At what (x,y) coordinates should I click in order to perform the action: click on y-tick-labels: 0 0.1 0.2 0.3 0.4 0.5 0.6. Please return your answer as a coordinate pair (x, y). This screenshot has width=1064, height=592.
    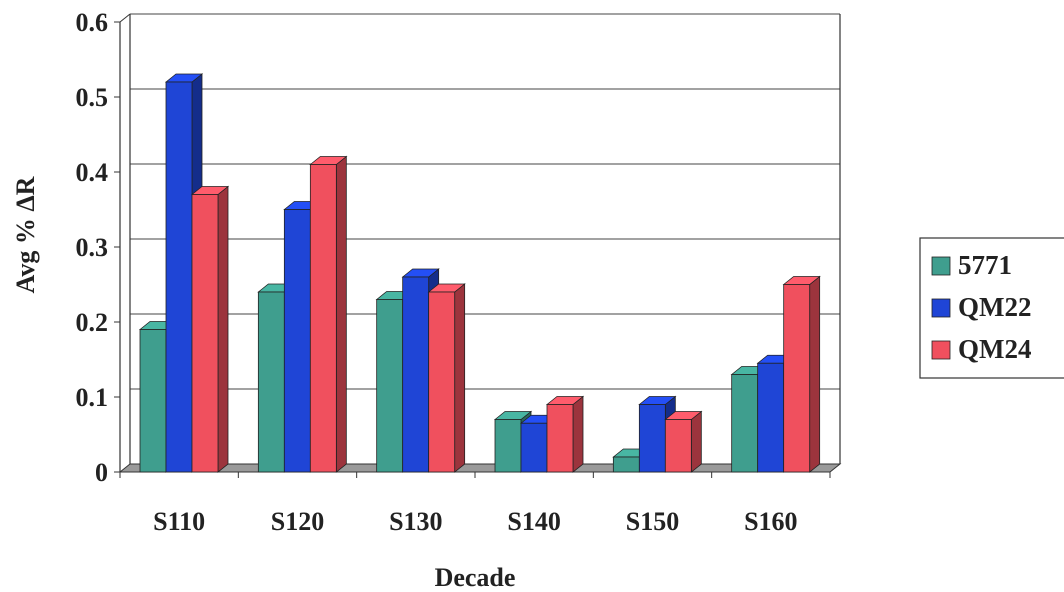
    Looking at the image, I should click on (98, 247).